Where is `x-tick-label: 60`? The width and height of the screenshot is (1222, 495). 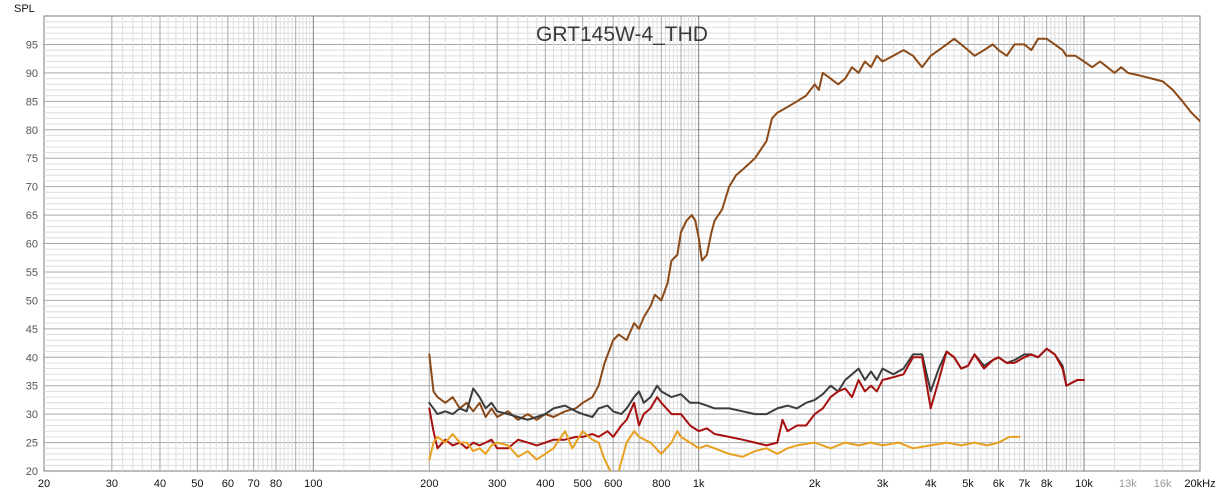
x-tick-label: 60 is located at coordinates (228, 484).